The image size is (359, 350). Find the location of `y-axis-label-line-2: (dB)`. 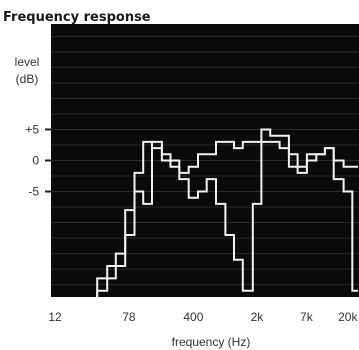

y-axis-label-line-2: (dB) is located at coordinates (27, 79).